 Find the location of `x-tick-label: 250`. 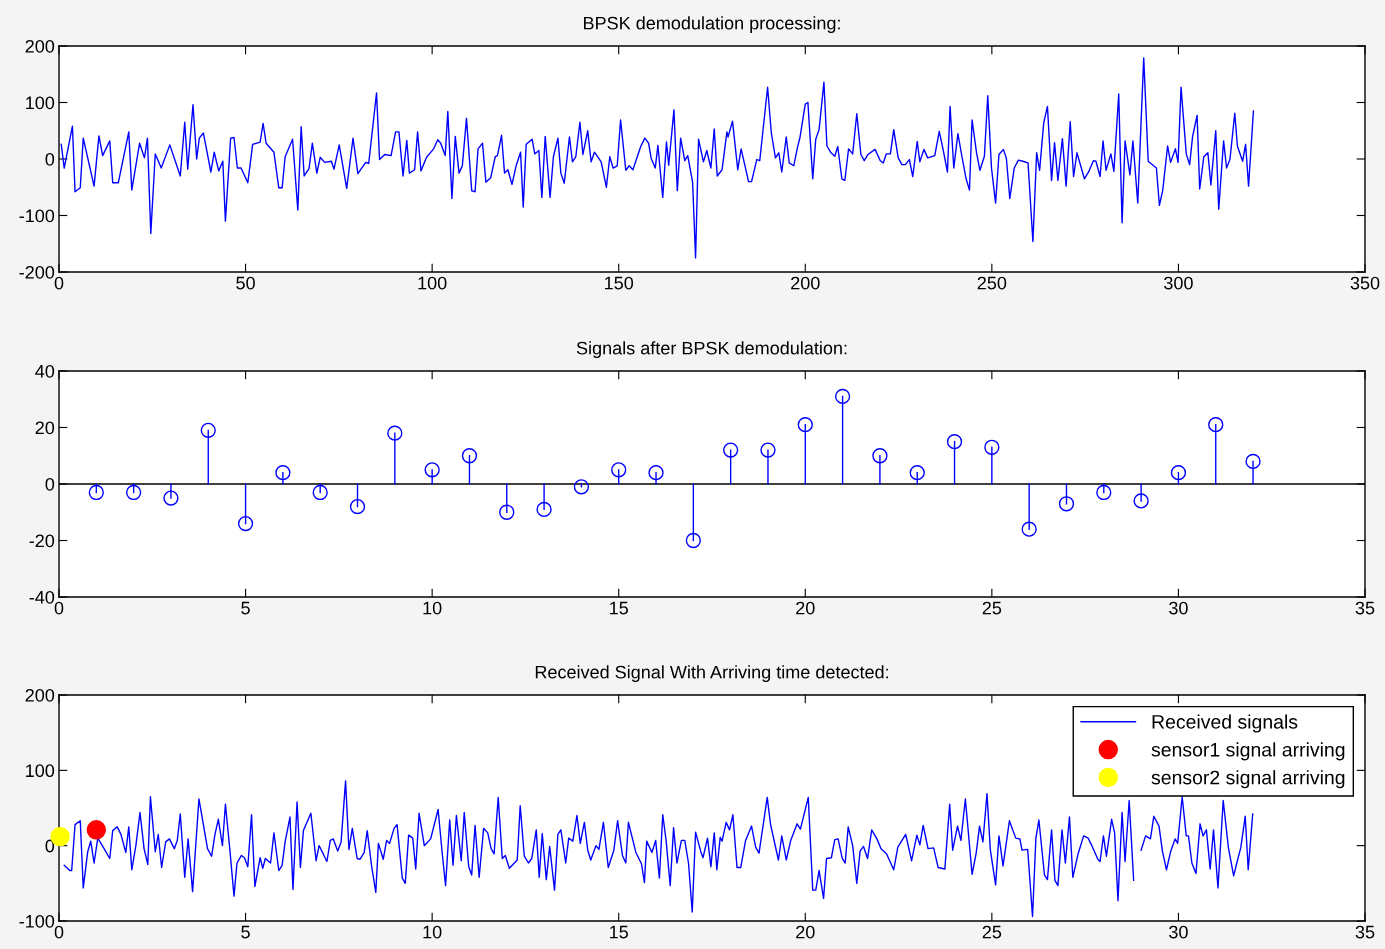

x-tick-label: 250 is located at coordinates (992, 283).